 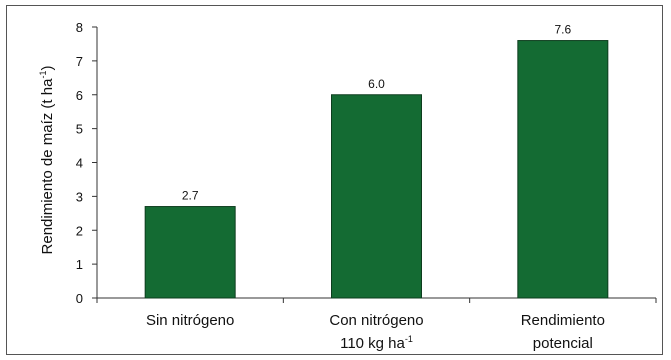 I want to click on y-tick-label: 6, so click(x=79, y=95).